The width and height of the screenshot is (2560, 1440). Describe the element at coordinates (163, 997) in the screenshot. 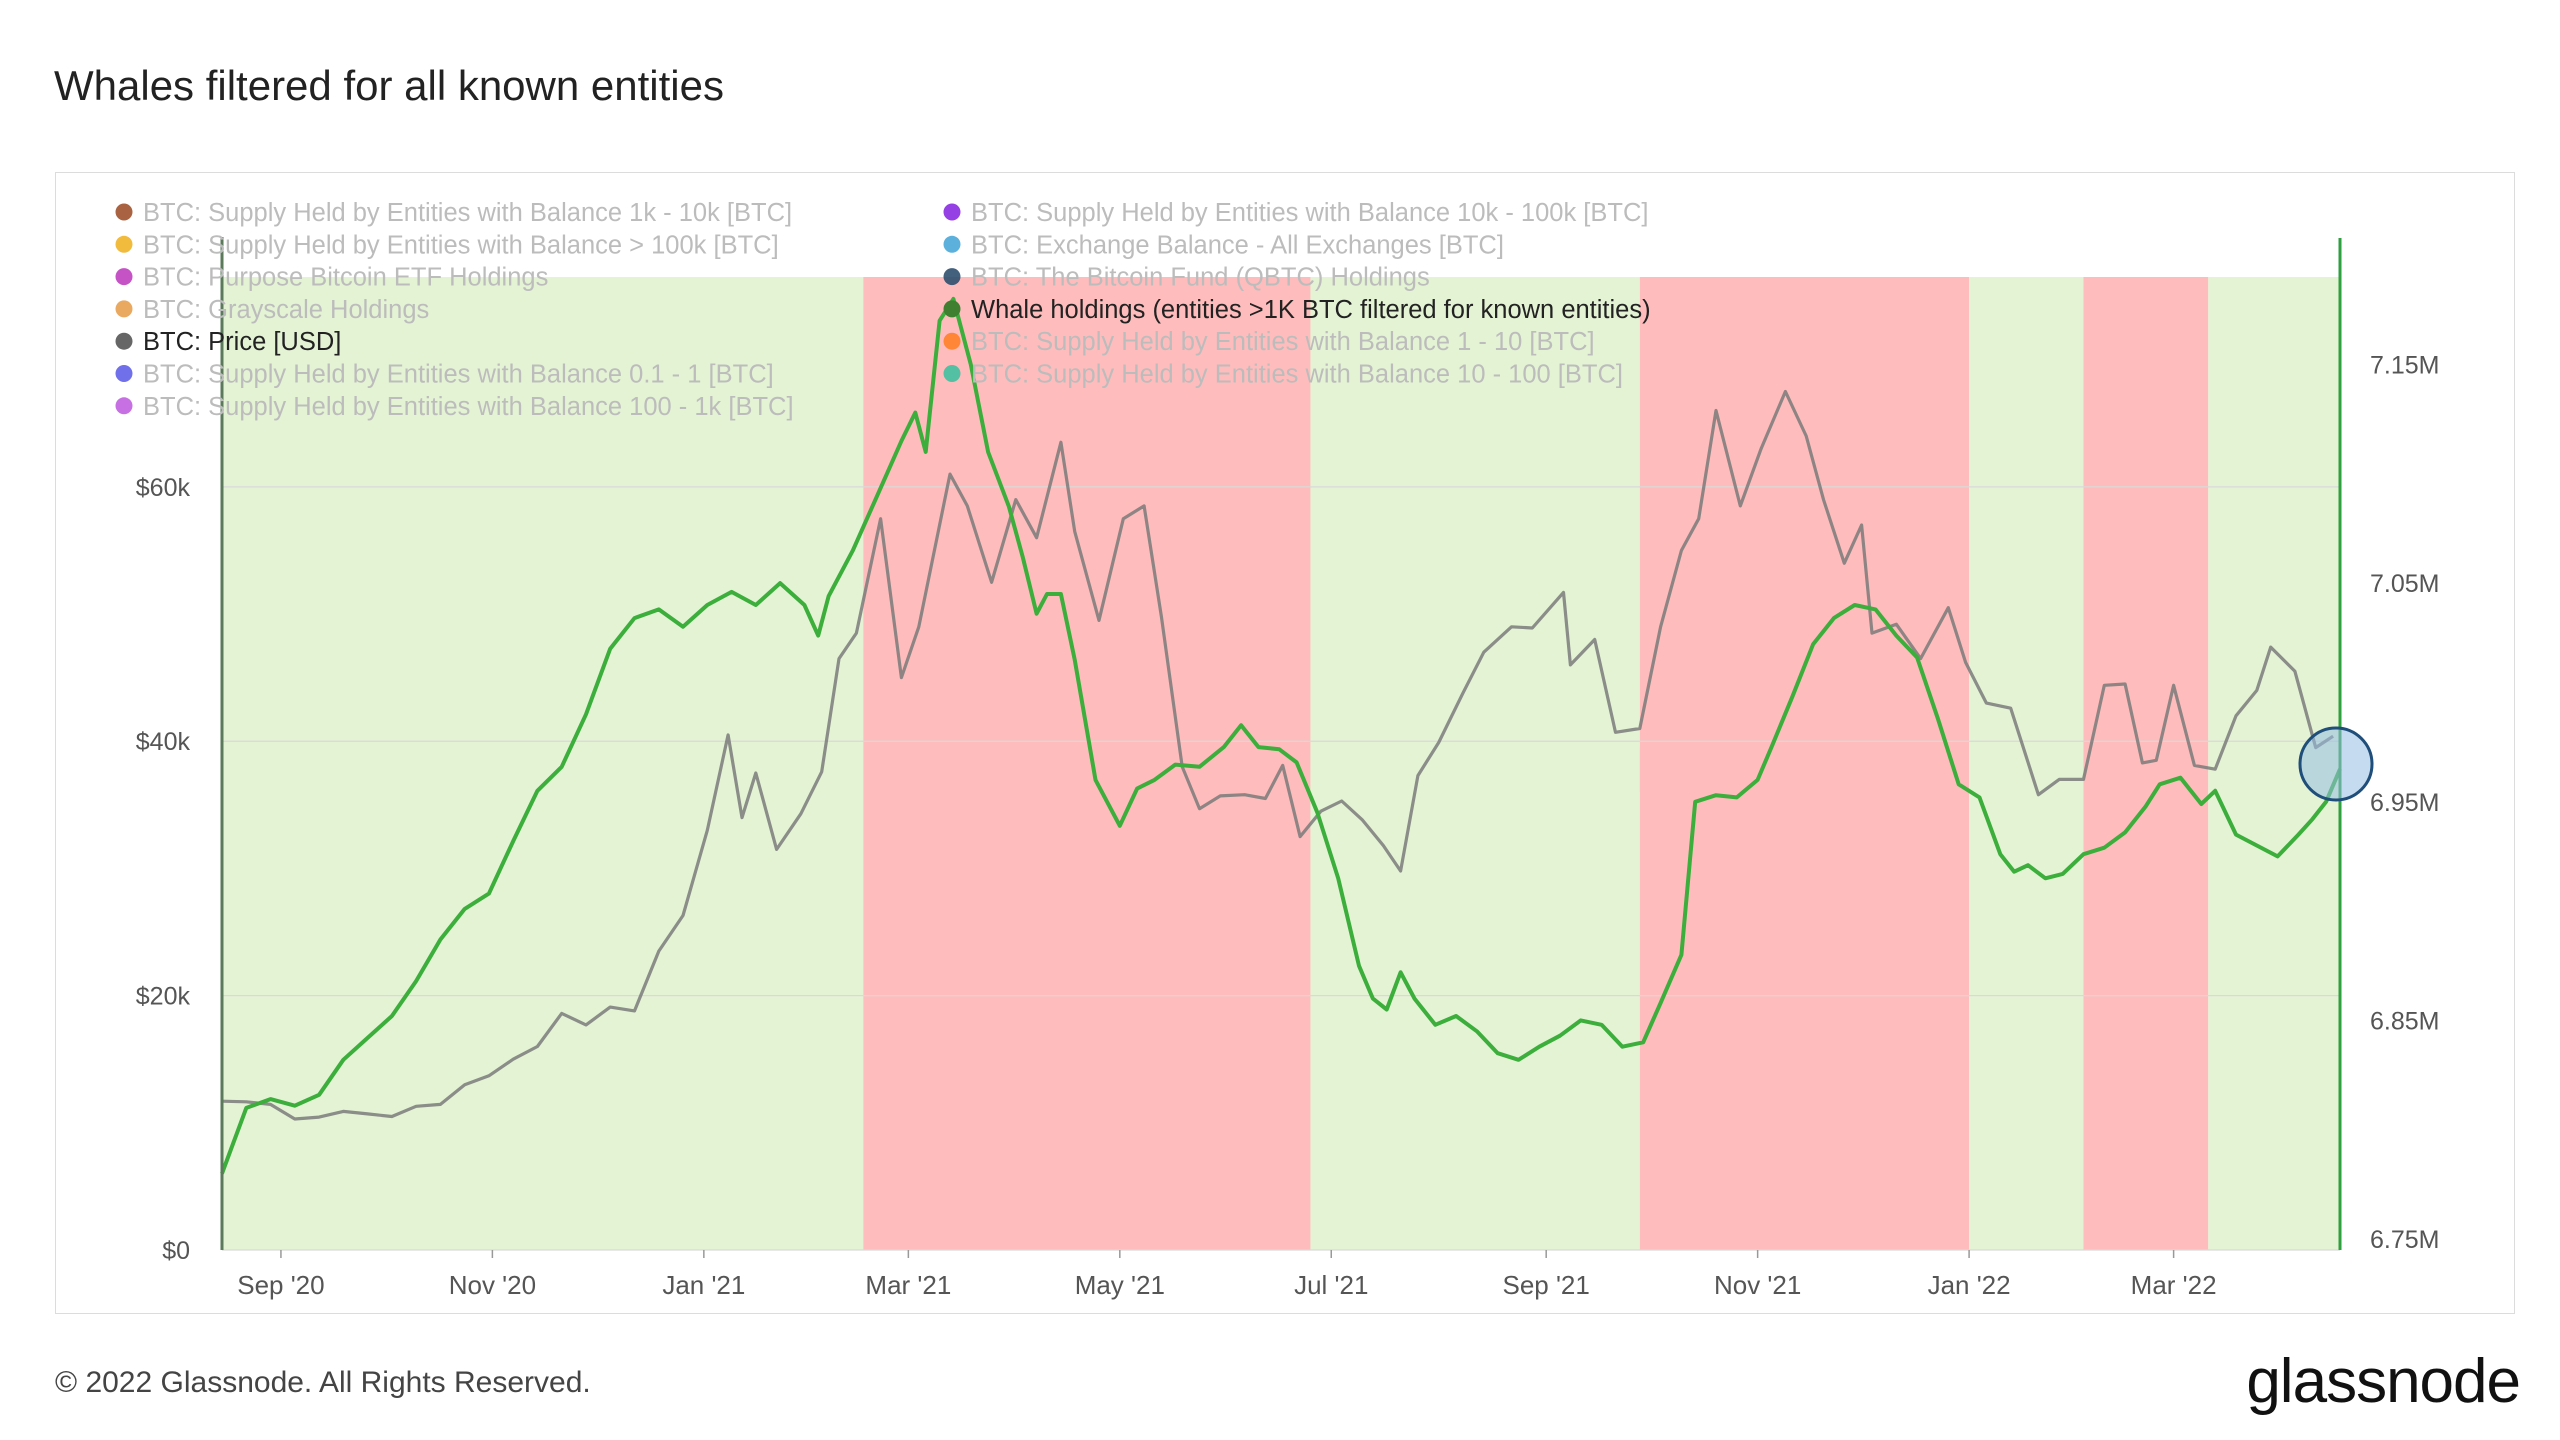

I see `y-left-tick-label: $20k` at that location.